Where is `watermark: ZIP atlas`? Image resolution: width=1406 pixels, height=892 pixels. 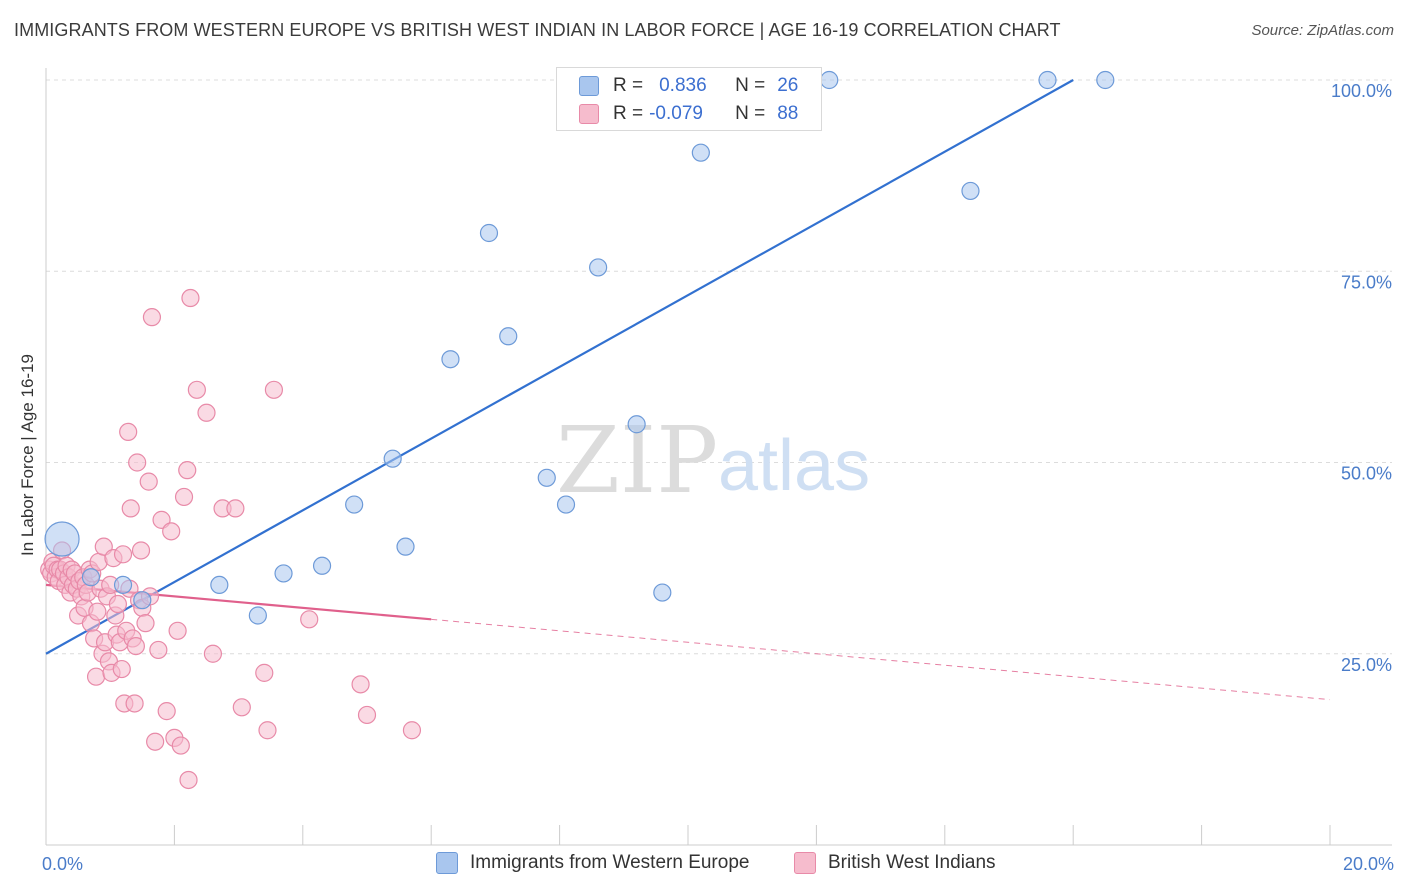
watermark: ZIP atlas is located at coordinates (713, 460).